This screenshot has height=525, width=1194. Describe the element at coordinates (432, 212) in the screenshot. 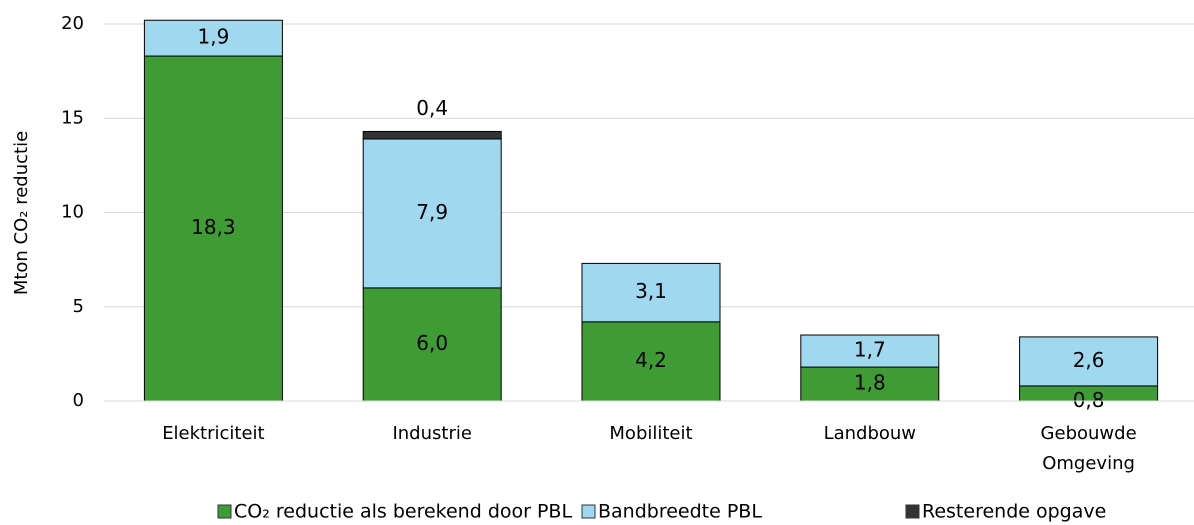

I see `data-label: 7,9` at that location.